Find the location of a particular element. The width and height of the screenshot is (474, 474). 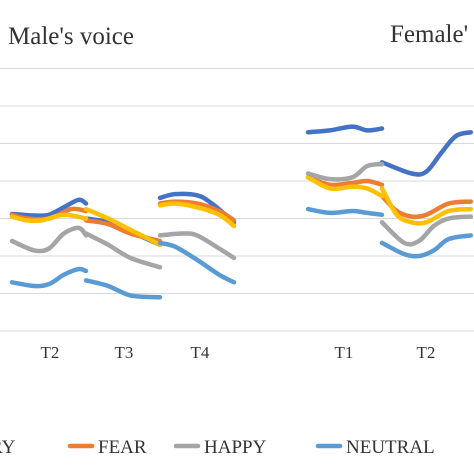

legend-item-1: FEAR is located at coordinates (107, 447).